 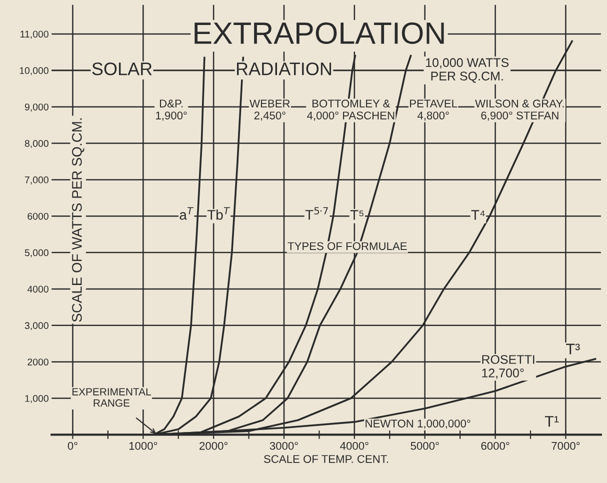 I want to click on y-tick-label: 2000, so click(x=38, y=362).